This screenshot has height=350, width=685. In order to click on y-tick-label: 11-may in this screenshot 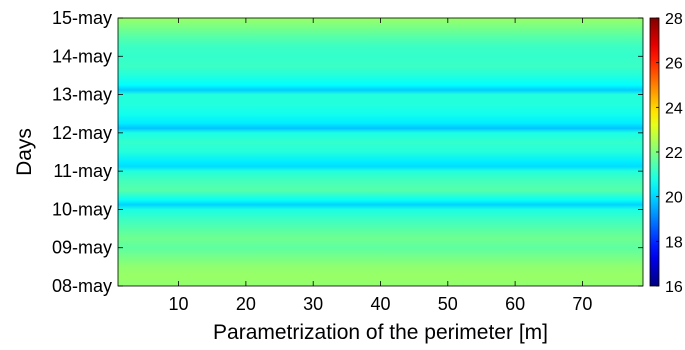, I will do `click(82, 171)`.